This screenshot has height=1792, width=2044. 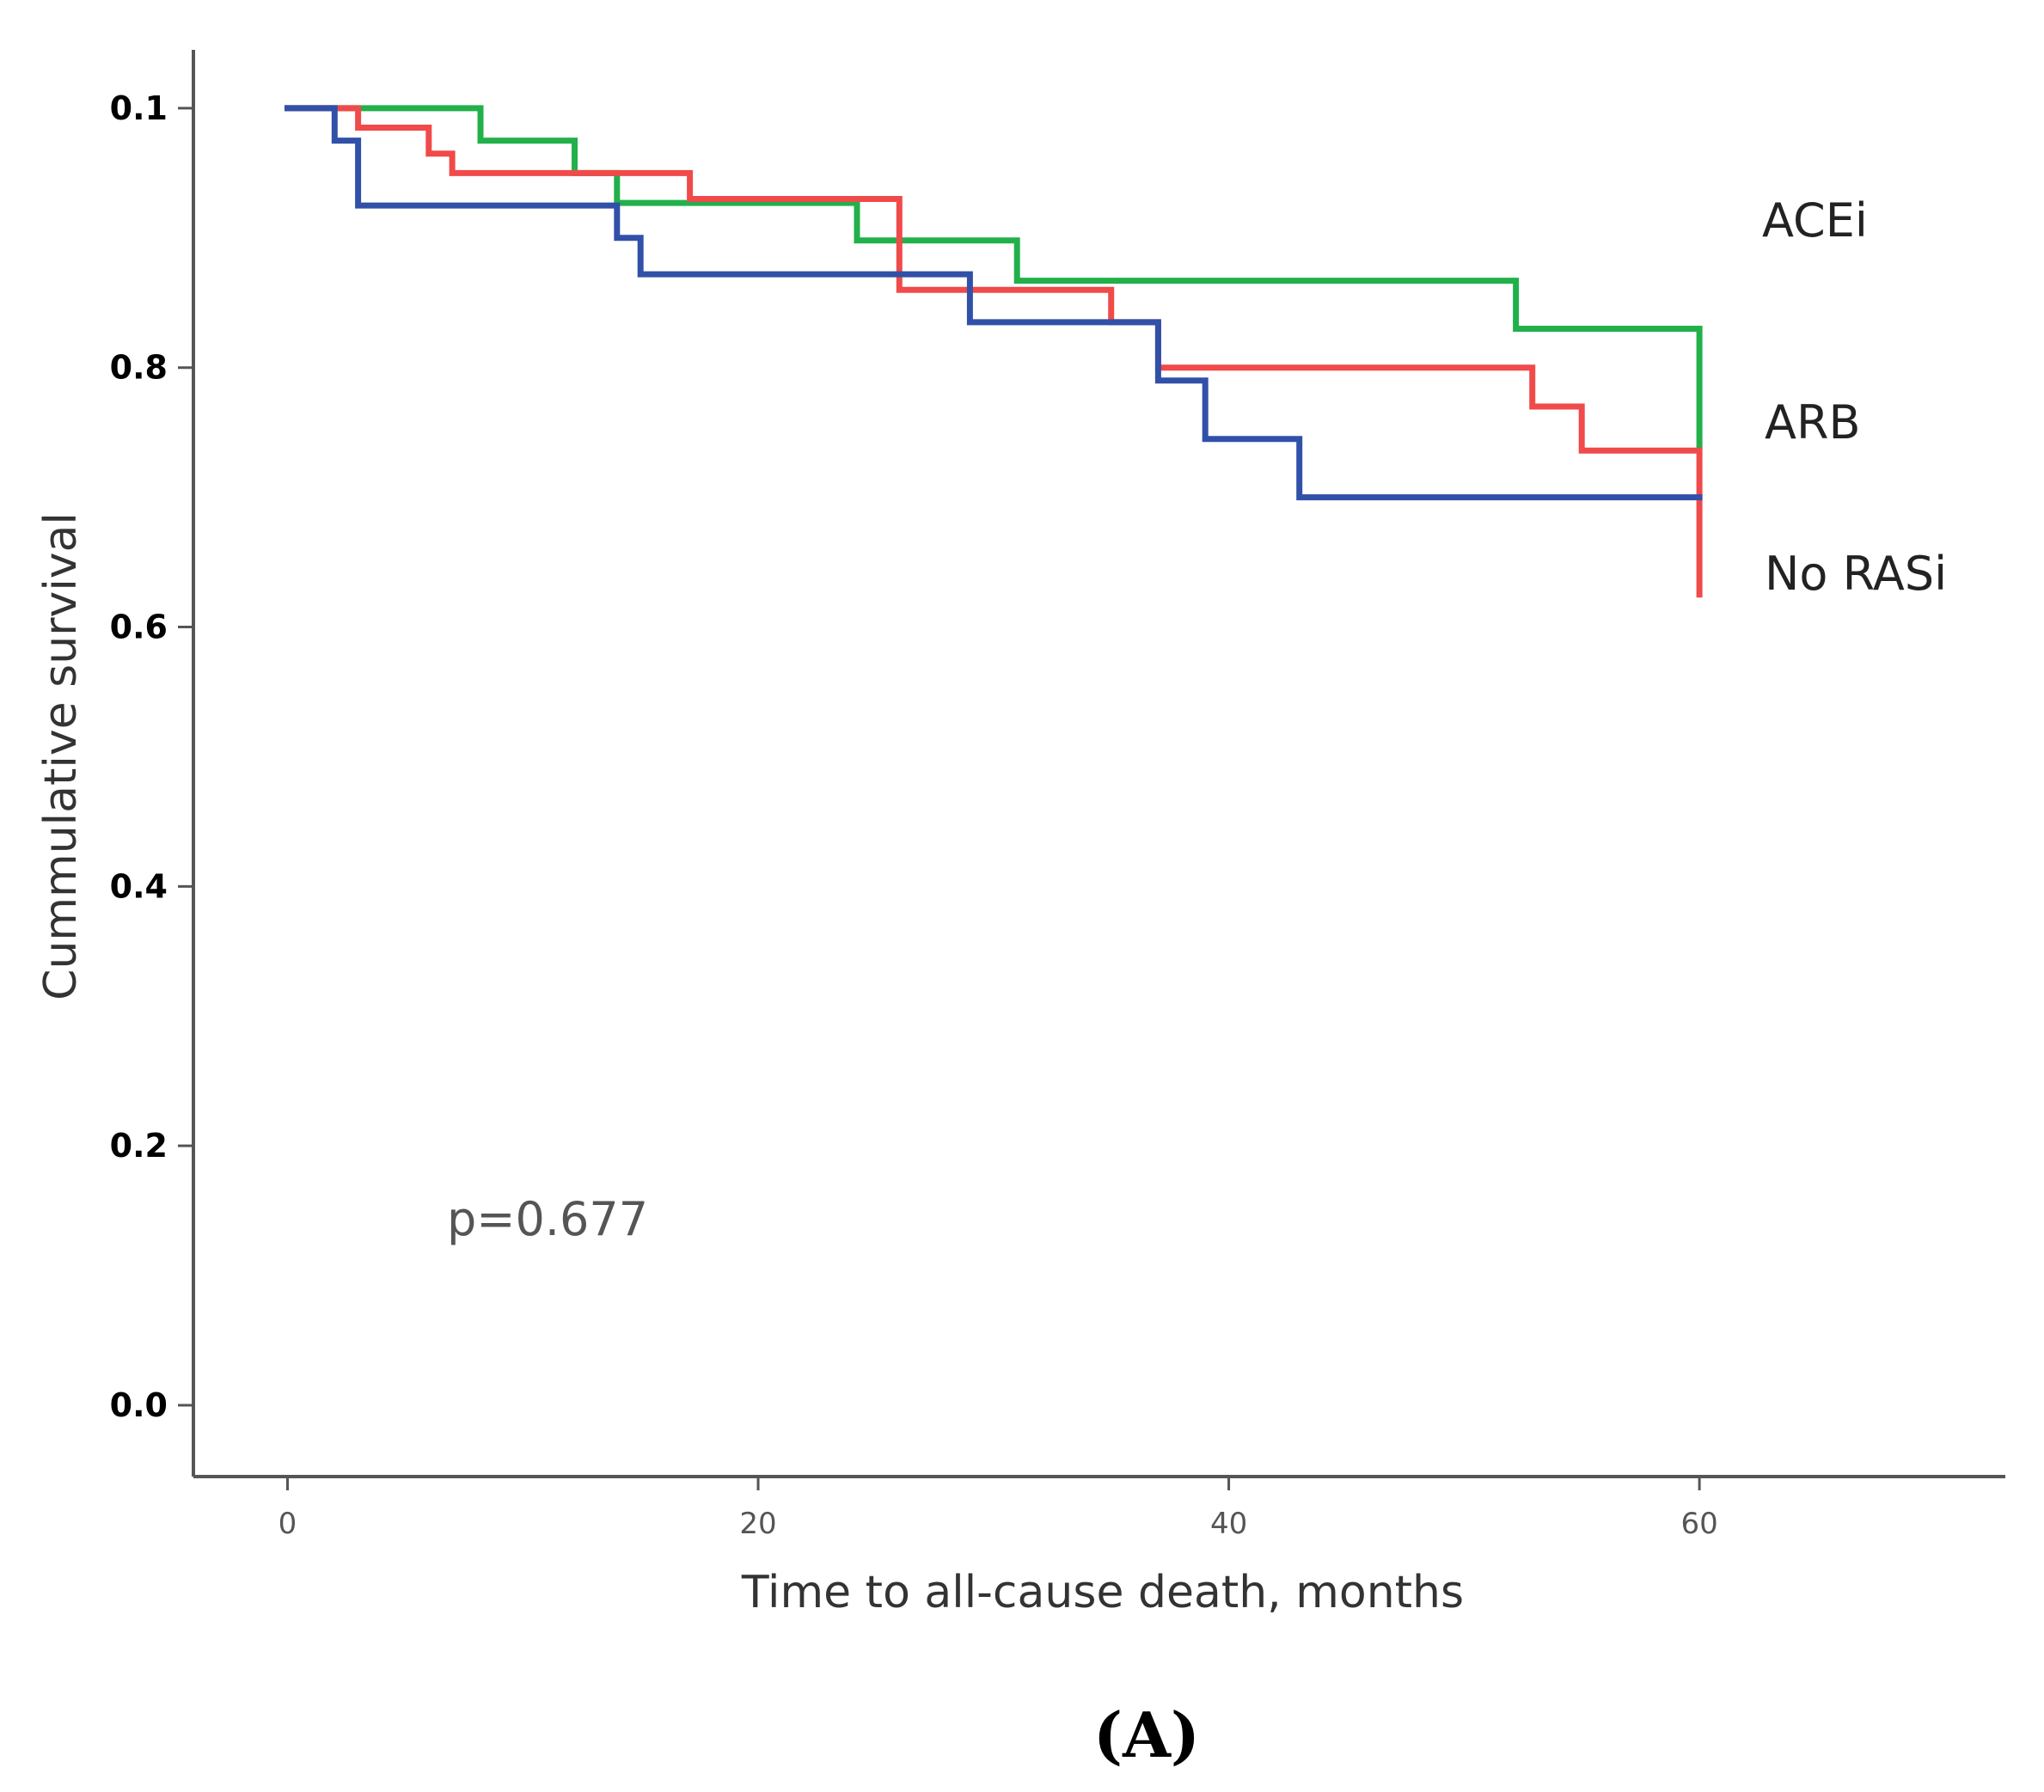 I want to click on y-axis-title: Cummulative survival, so click(x=61, y=756).